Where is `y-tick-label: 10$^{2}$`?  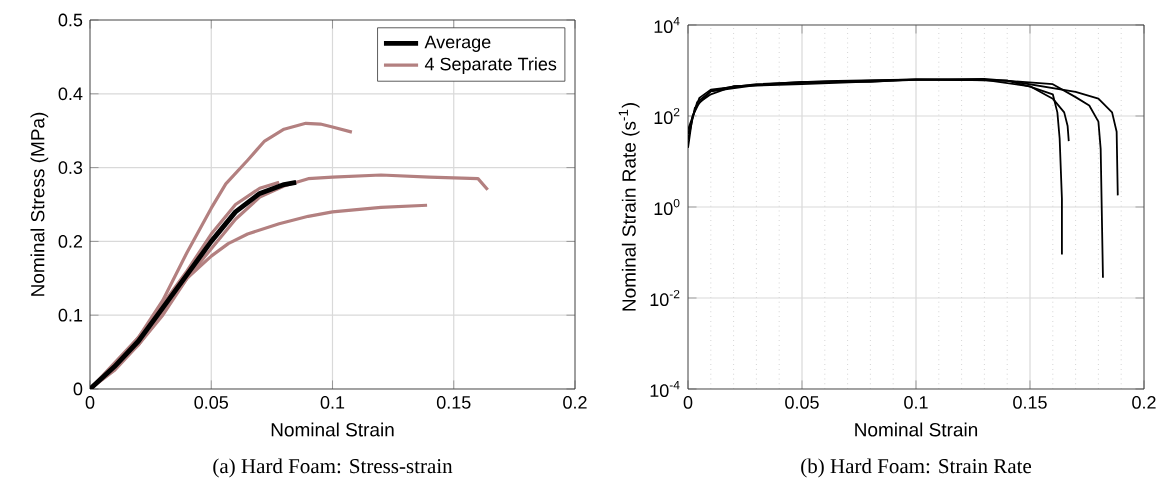
y-tick-label: 10$^{2}$ is located at coordinates (667, 116).